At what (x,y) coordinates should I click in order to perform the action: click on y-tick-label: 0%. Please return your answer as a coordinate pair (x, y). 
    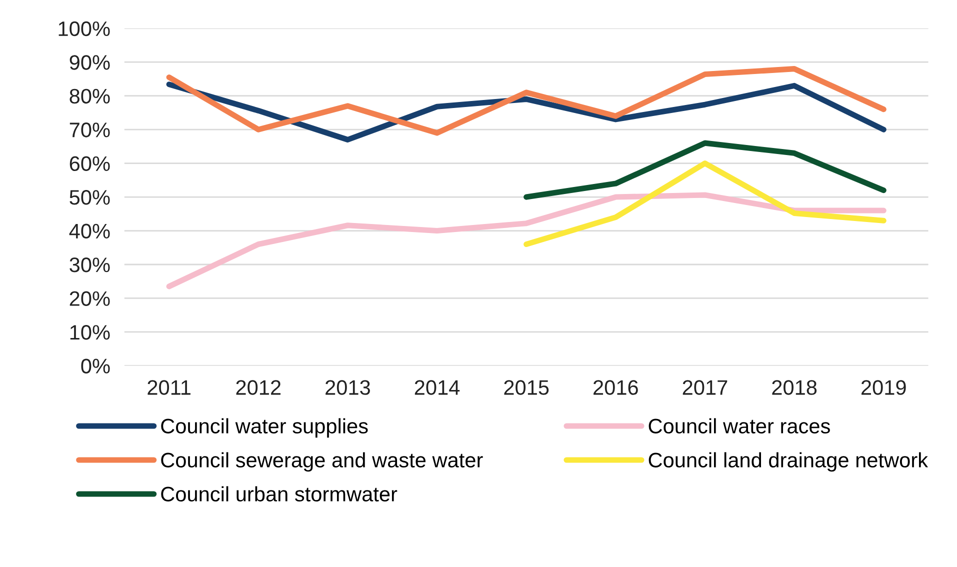
    Looking at the image, I should click on (95, 366).